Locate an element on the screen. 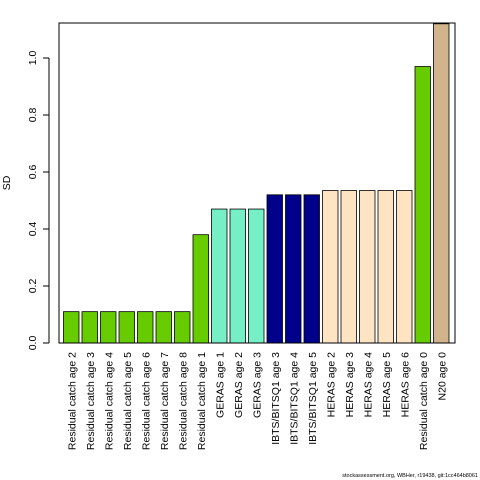 The width and height of the screenshot is (480, 480). x-tick-label-20: Residual catch age 0 is located at coordinates (424, 401).